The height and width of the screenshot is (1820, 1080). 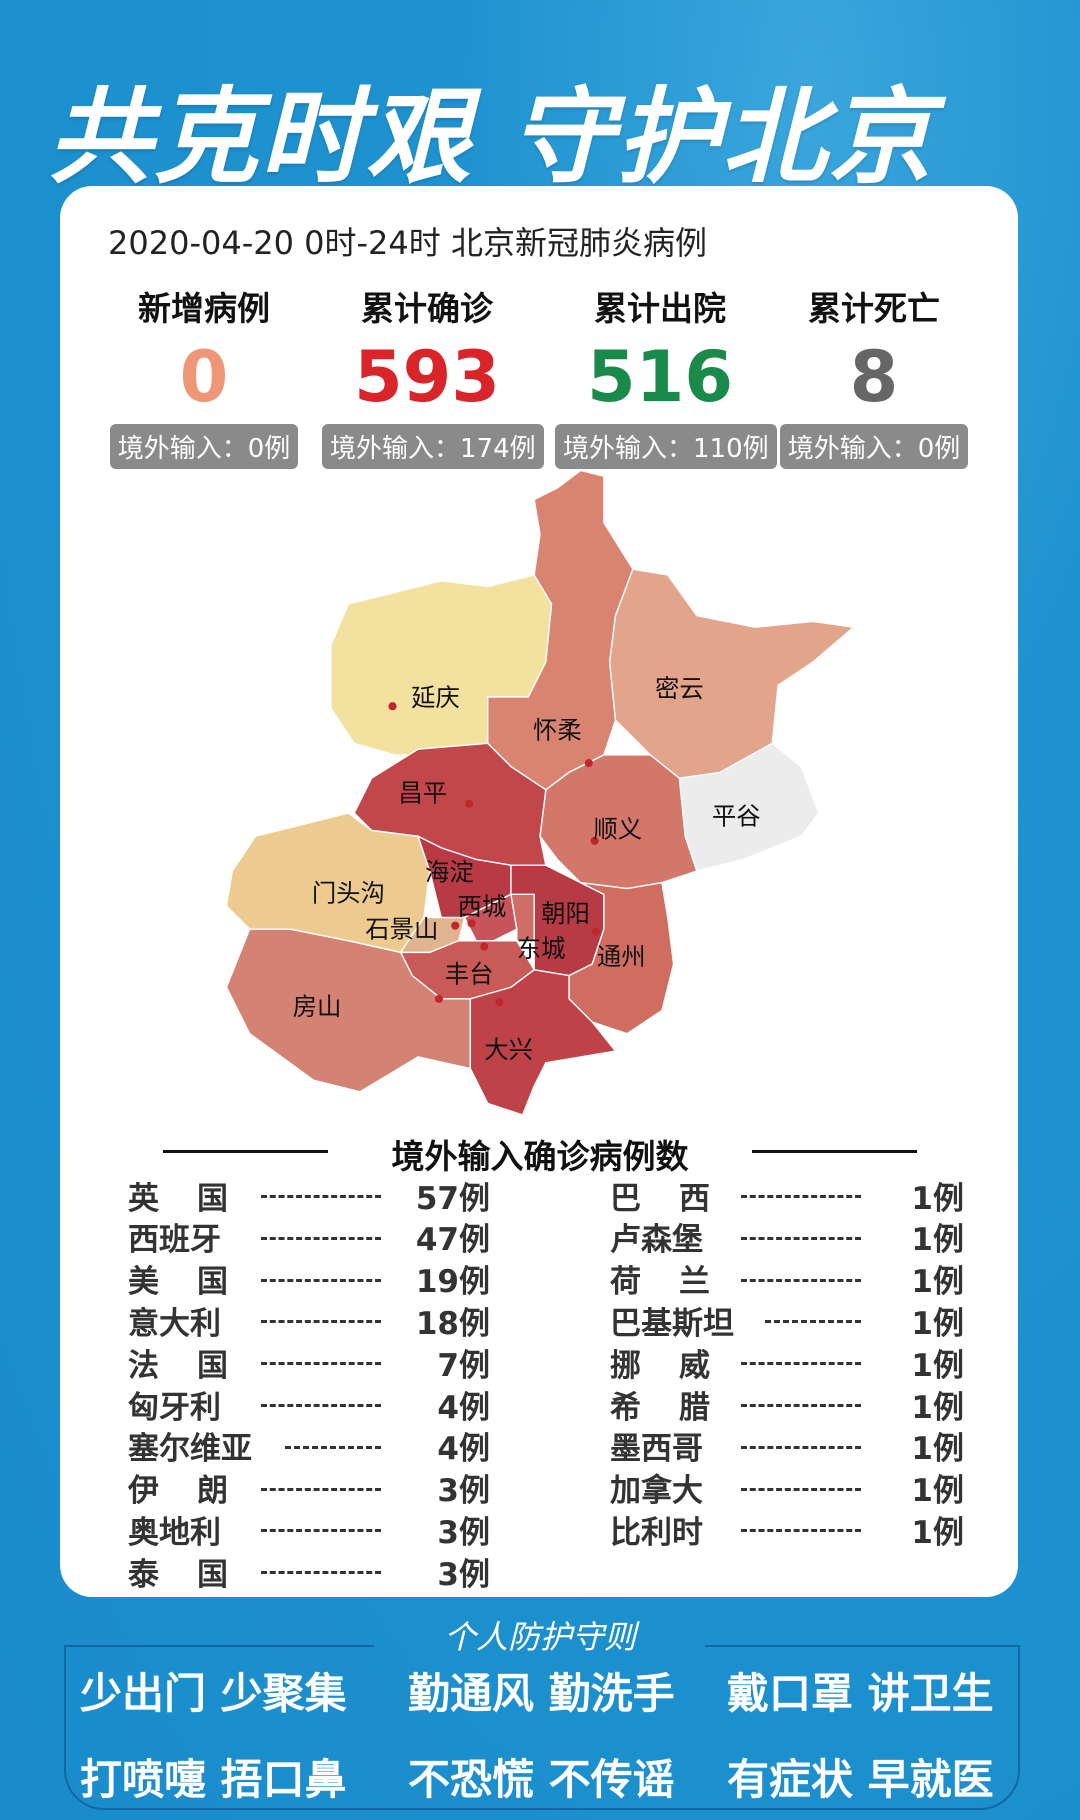 I want to click on country-row: 卢森堡 1例, so click(x=540, y=1237).